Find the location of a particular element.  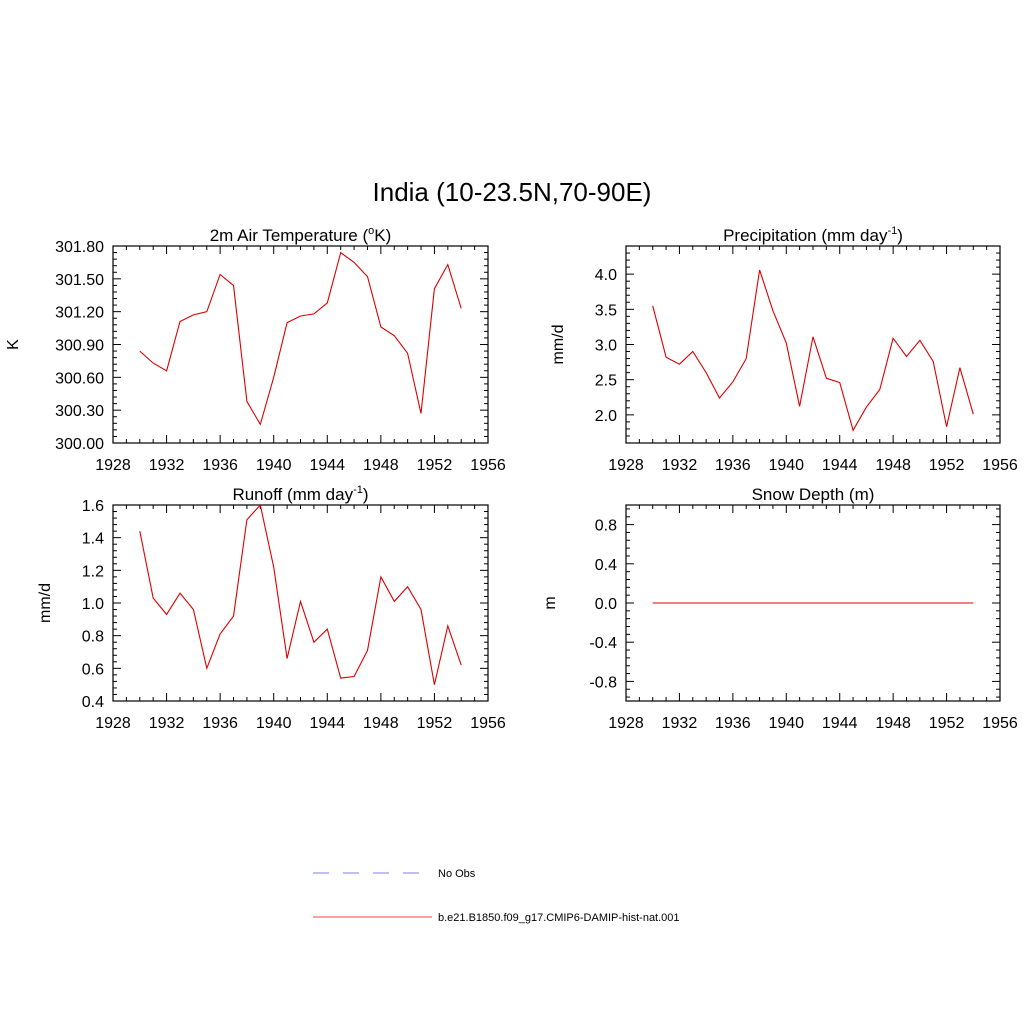

y-tick-label: 2.5 is located at coordinates (606, 381).